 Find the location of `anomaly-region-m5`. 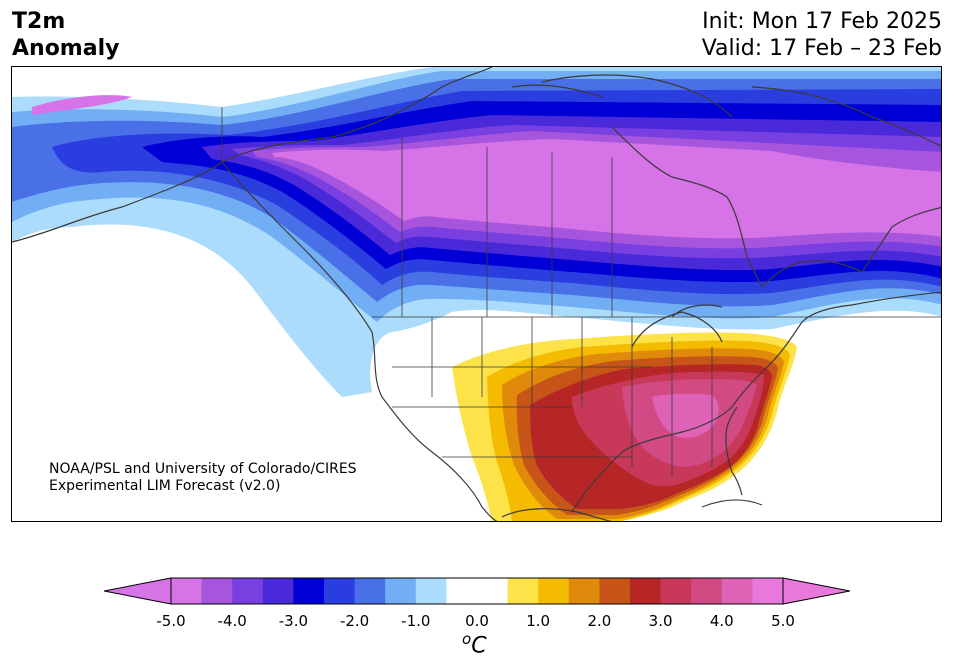

anomaly-region-m5 is located at coordinates (606, 189).